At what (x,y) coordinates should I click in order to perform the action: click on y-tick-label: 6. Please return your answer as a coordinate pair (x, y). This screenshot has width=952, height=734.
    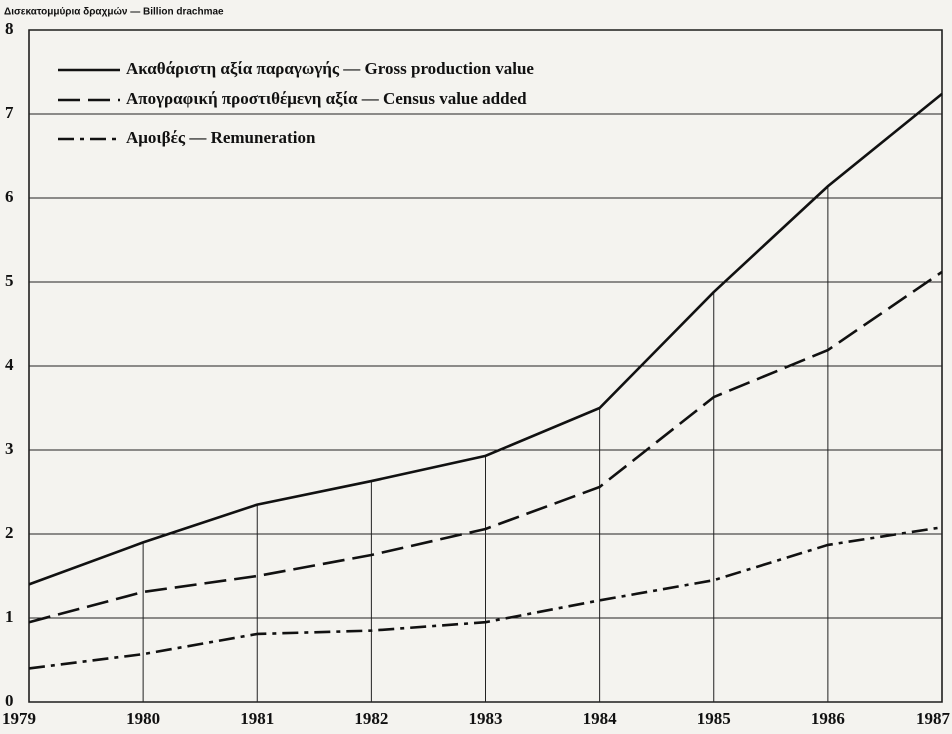
    Looking at the image, I should click on (9, 196).